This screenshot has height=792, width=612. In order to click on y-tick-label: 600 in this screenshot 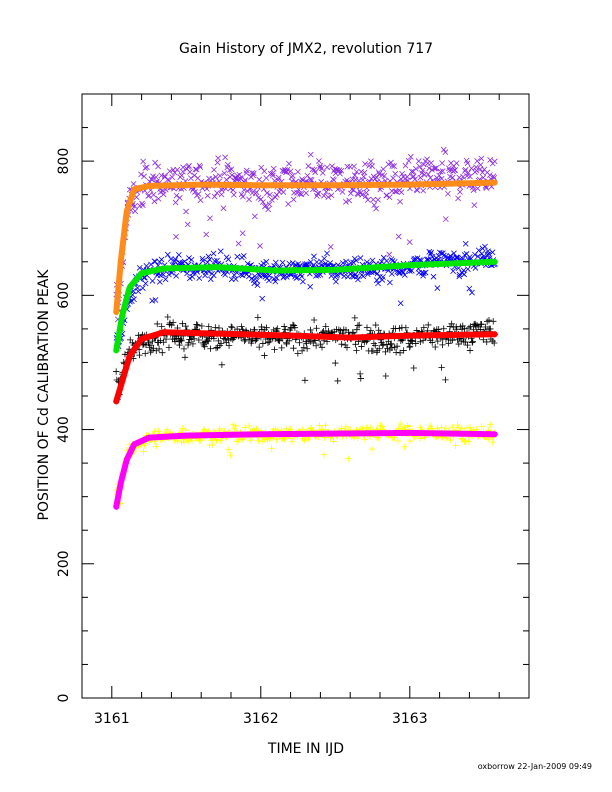, I will do `click(64, 295)`.